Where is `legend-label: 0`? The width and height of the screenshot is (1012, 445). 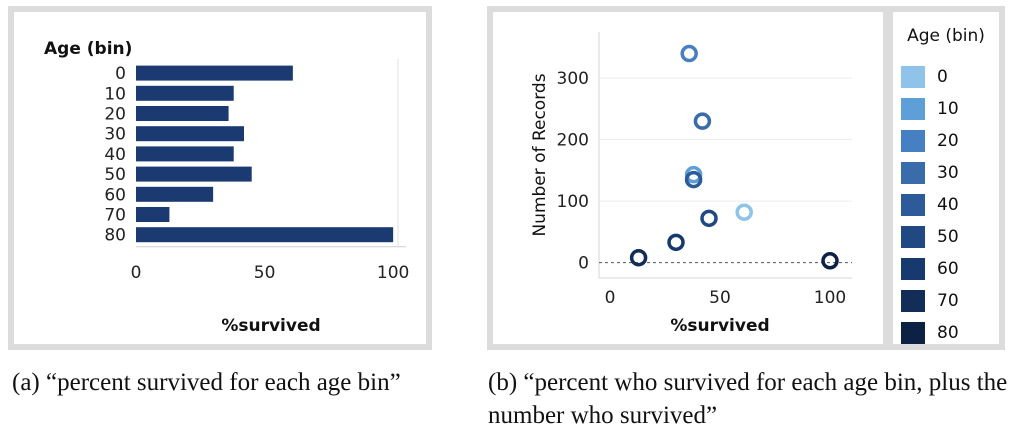
legend-label: 0 is located at coordinates (942, 77).